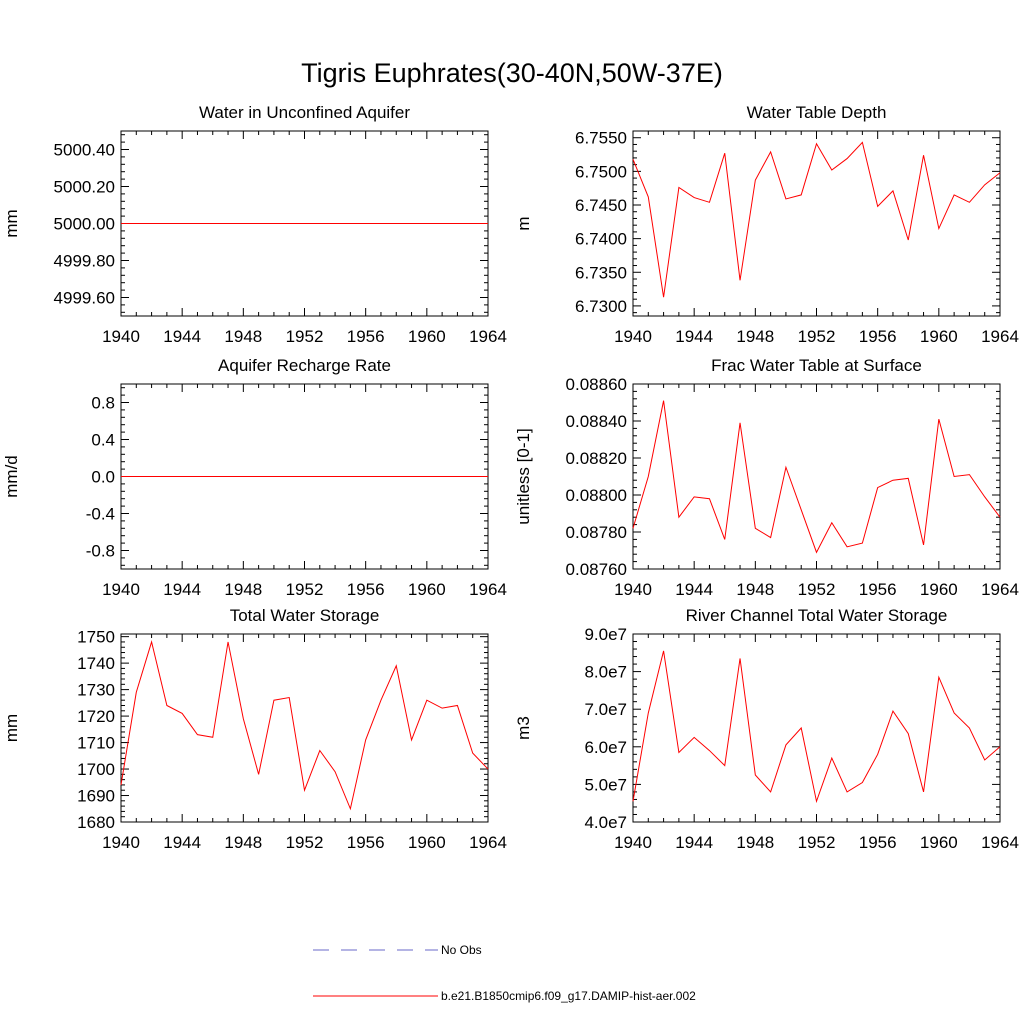 The image size is (1024, 1029). I want to click on y-tick-label: 1710, so click(96, 743).